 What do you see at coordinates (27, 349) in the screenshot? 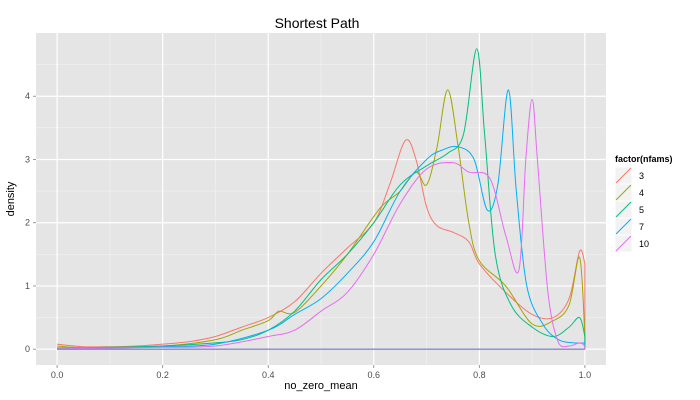
I see `y-tick-label: 0` at bounding box center [27, 349].